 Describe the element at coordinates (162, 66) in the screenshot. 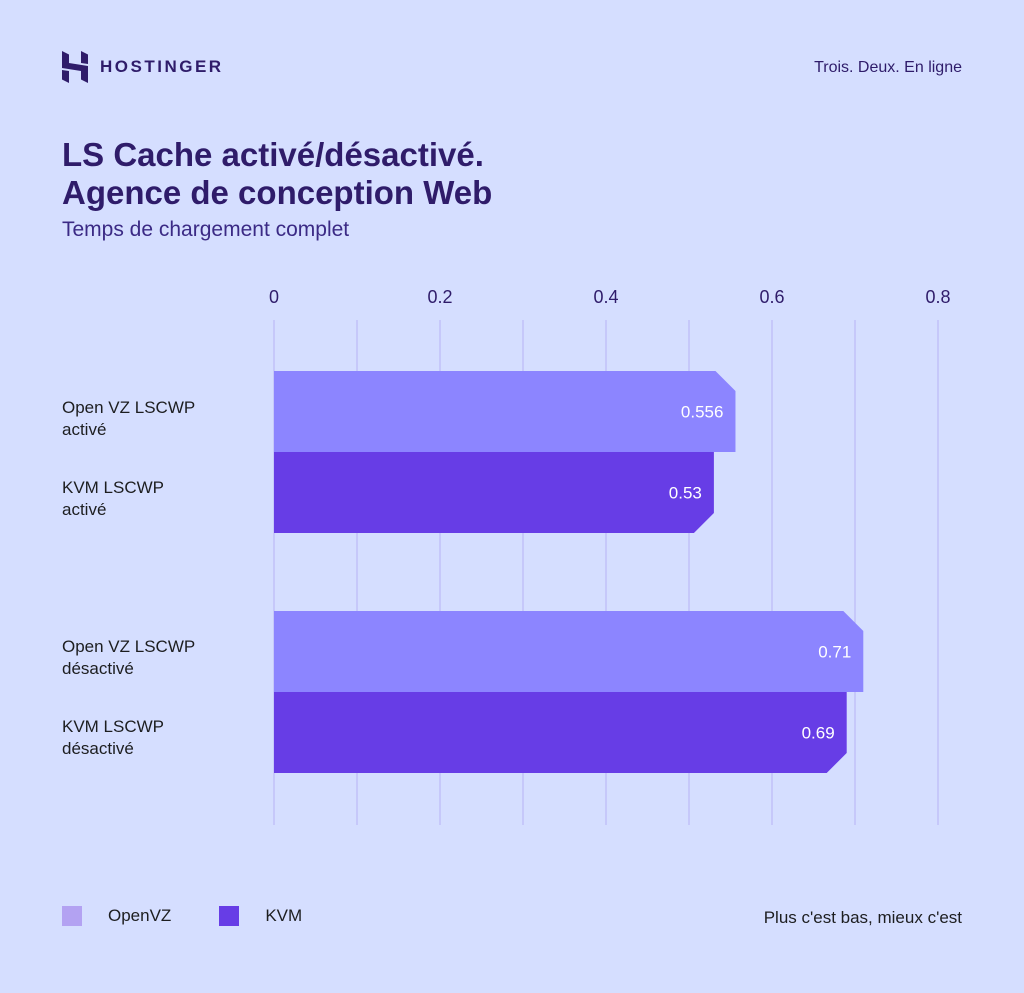

I see `brand-name: HOSTINGER` at that location.